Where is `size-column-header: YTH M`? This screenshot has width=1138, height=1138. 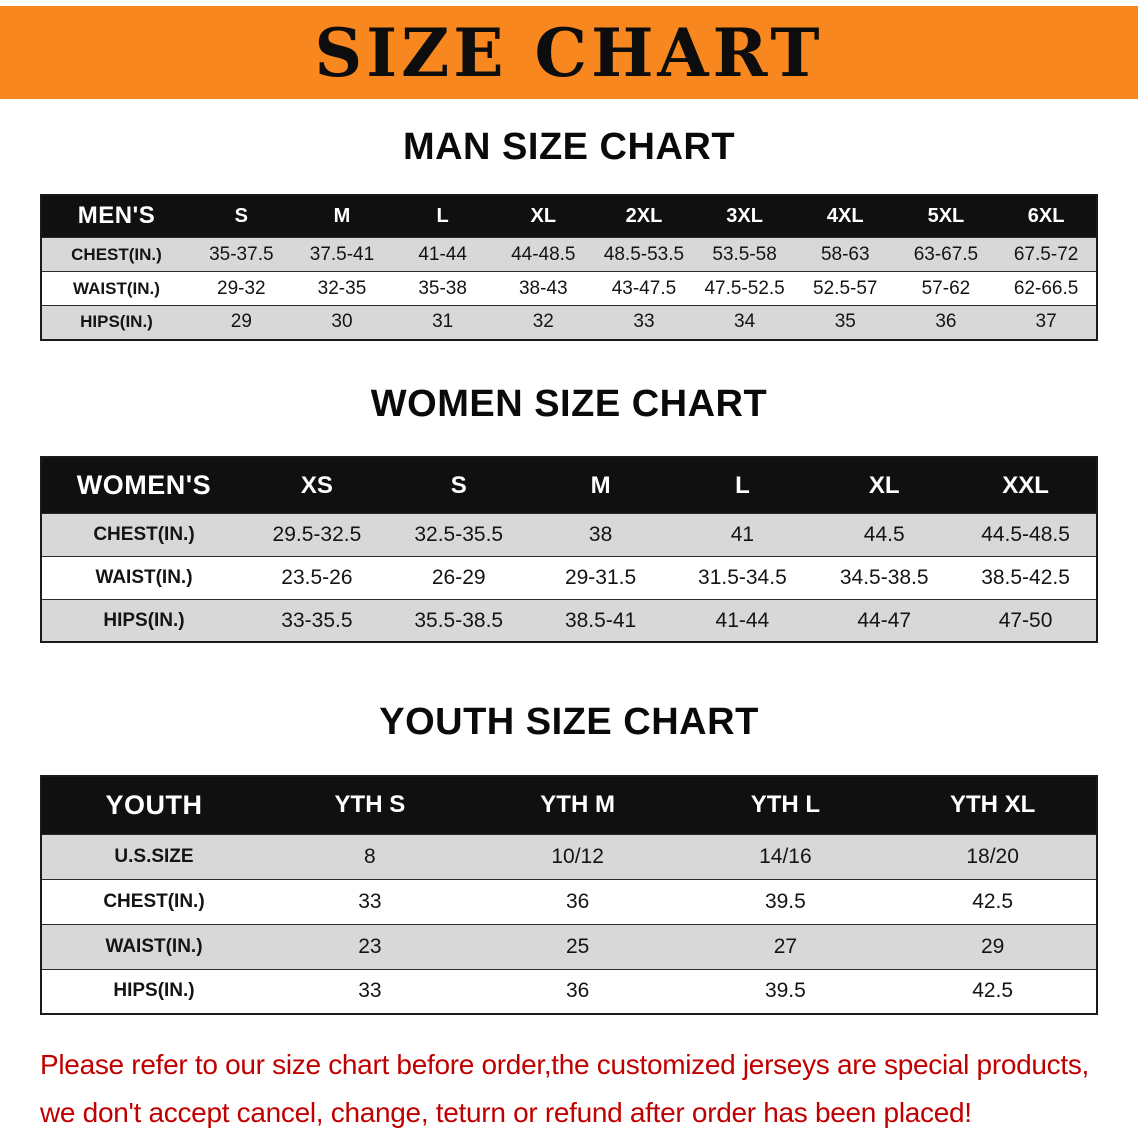
size-column-header: YTH M is located at coordinates (577, 805).